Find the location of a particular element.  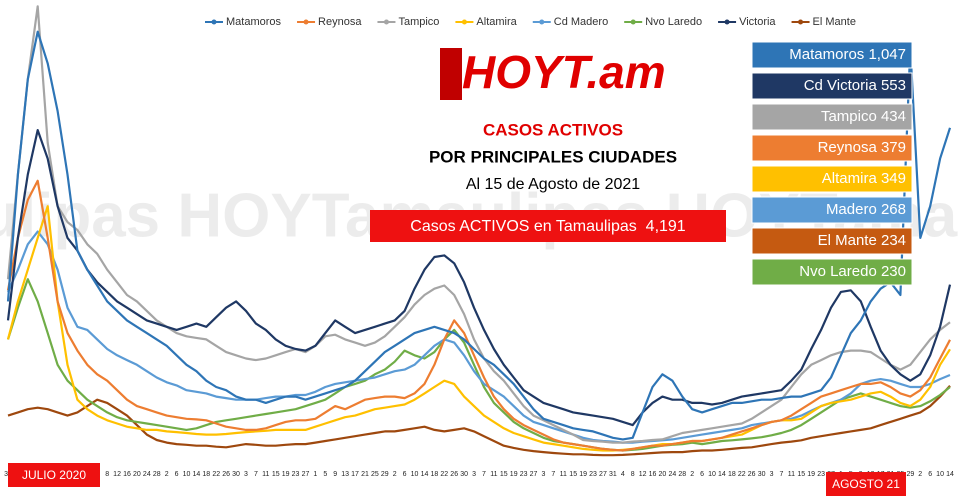

logo: HOYT.am is located at coordinates (564, 72).